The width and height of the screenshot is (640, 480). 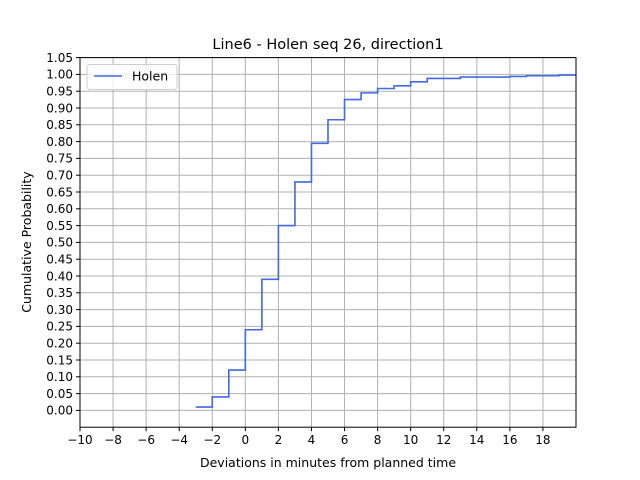 What do you see at coordinates (59, 360) in the screenshot?
I see `y-tick-label: 0.15` at bounding box center [59, 360].